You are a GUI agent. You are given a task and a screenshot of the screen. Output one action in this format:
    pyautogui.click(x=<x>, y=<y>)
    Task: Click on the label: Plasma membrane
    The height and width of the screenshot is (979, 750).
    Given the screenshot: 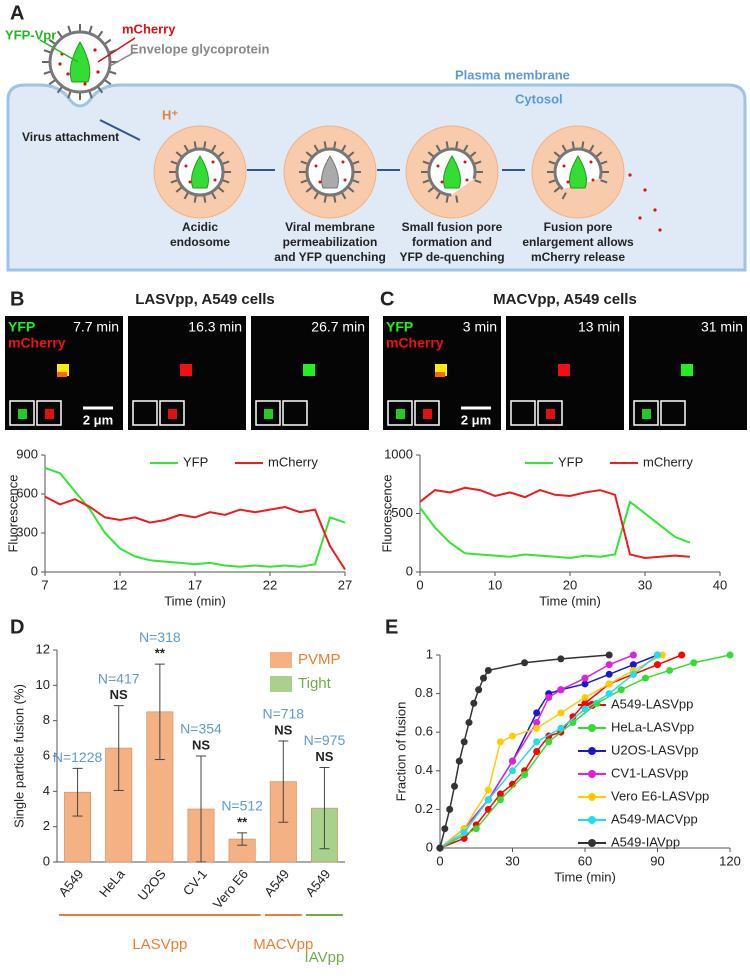 What is the action you would take?
    pyautogui.click(x=512, y=74)
    